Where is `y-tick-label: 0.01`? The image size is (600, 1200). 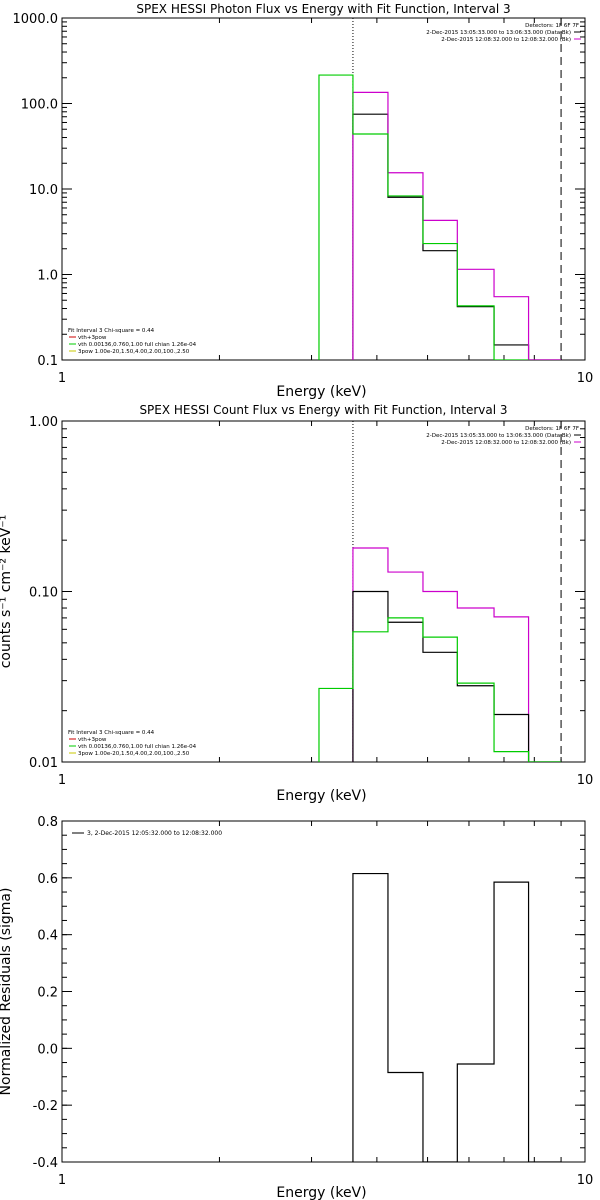
y-tick-label: 0.01 is located at coordinates (43, 763).